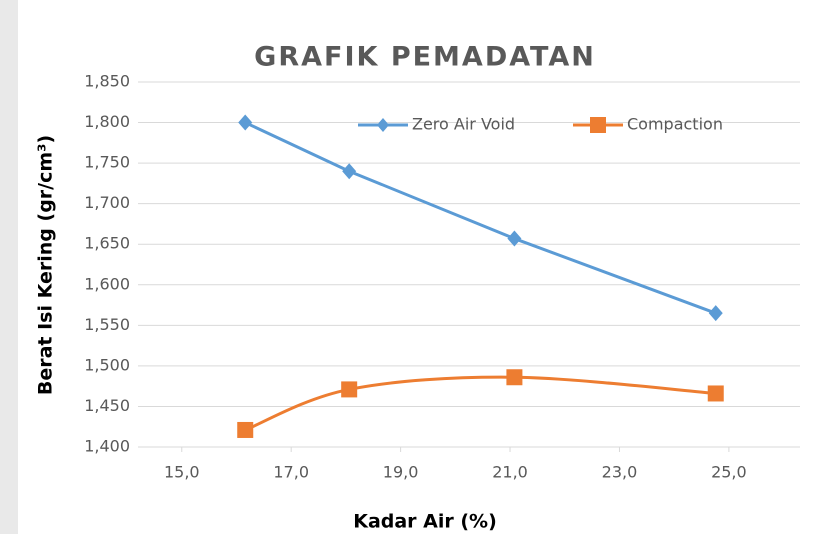  What do you see at coordinates (401, 472) in the screenshot?
I see `x-tick-label: 19,0` at bounding box center [401, 472].